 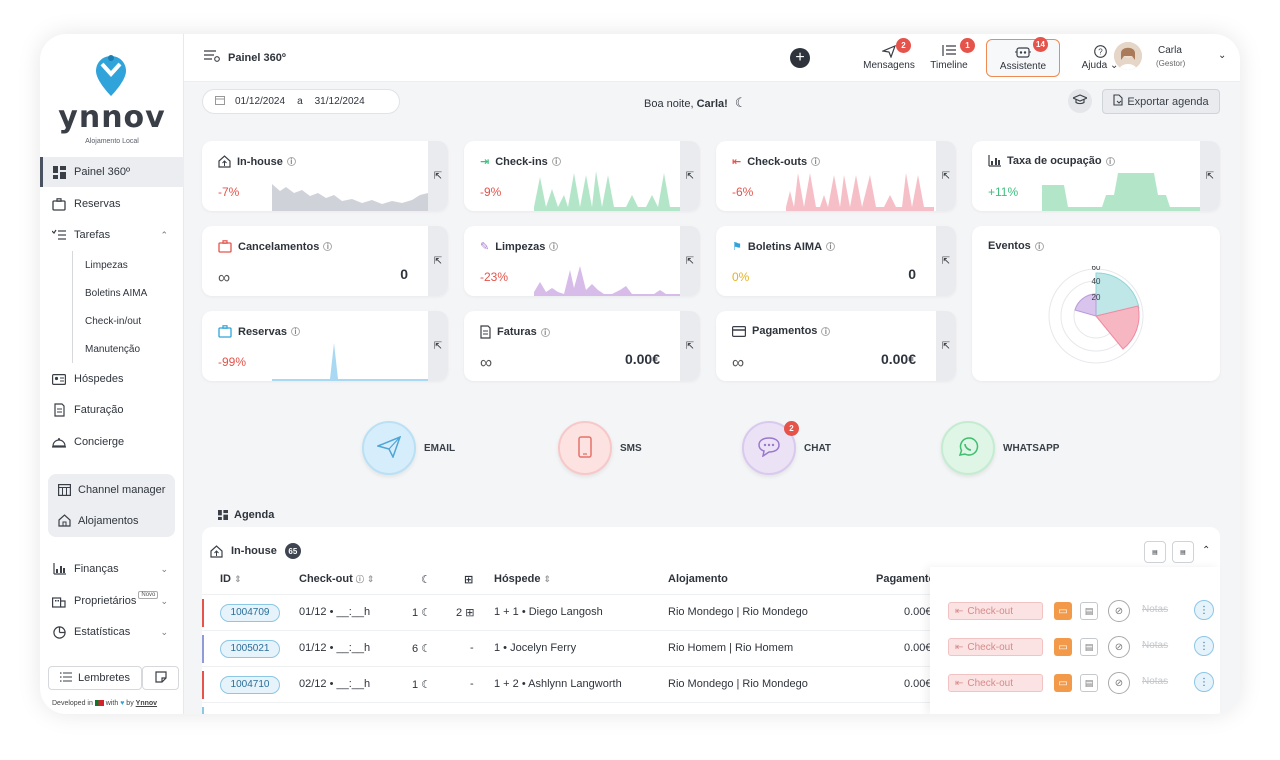 I want to click on channel-sms: SMS, so click(x=600, y=448).